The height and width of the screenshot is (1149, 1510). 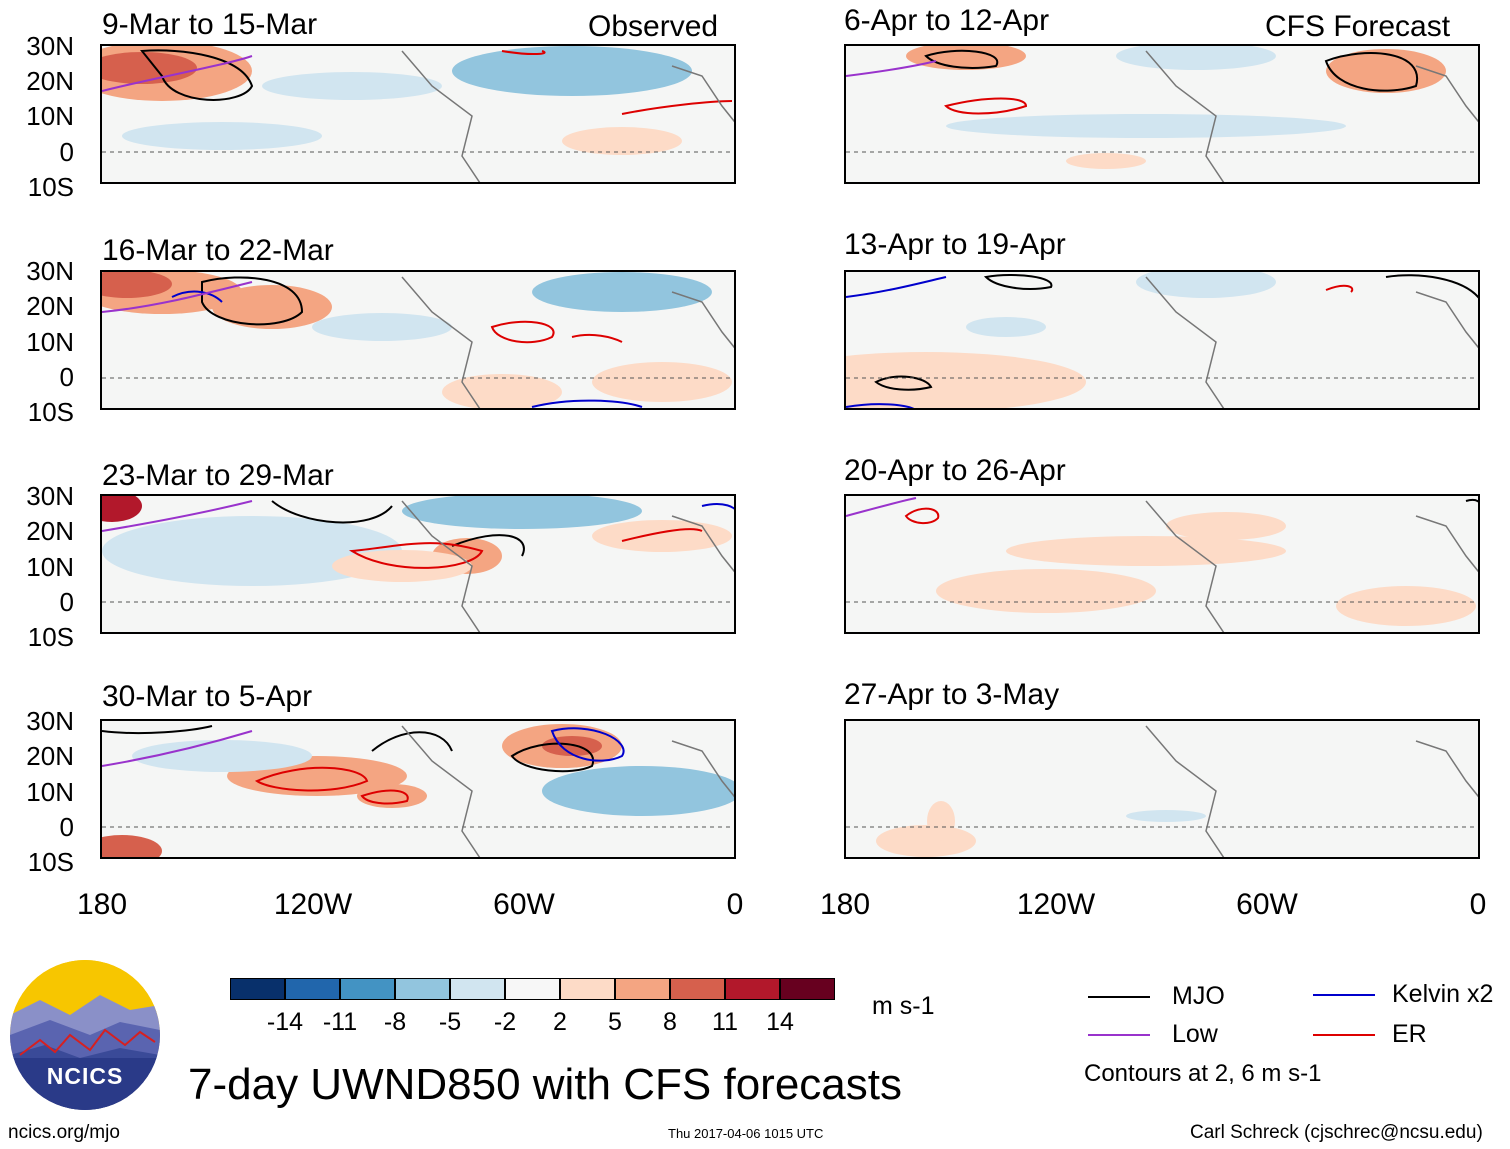 What do you see at coordinates (218, 250) in the screenshot?
I see `panel-title-left-2: 16-Mar to 22-Mar` at bounding box center [218, 250].